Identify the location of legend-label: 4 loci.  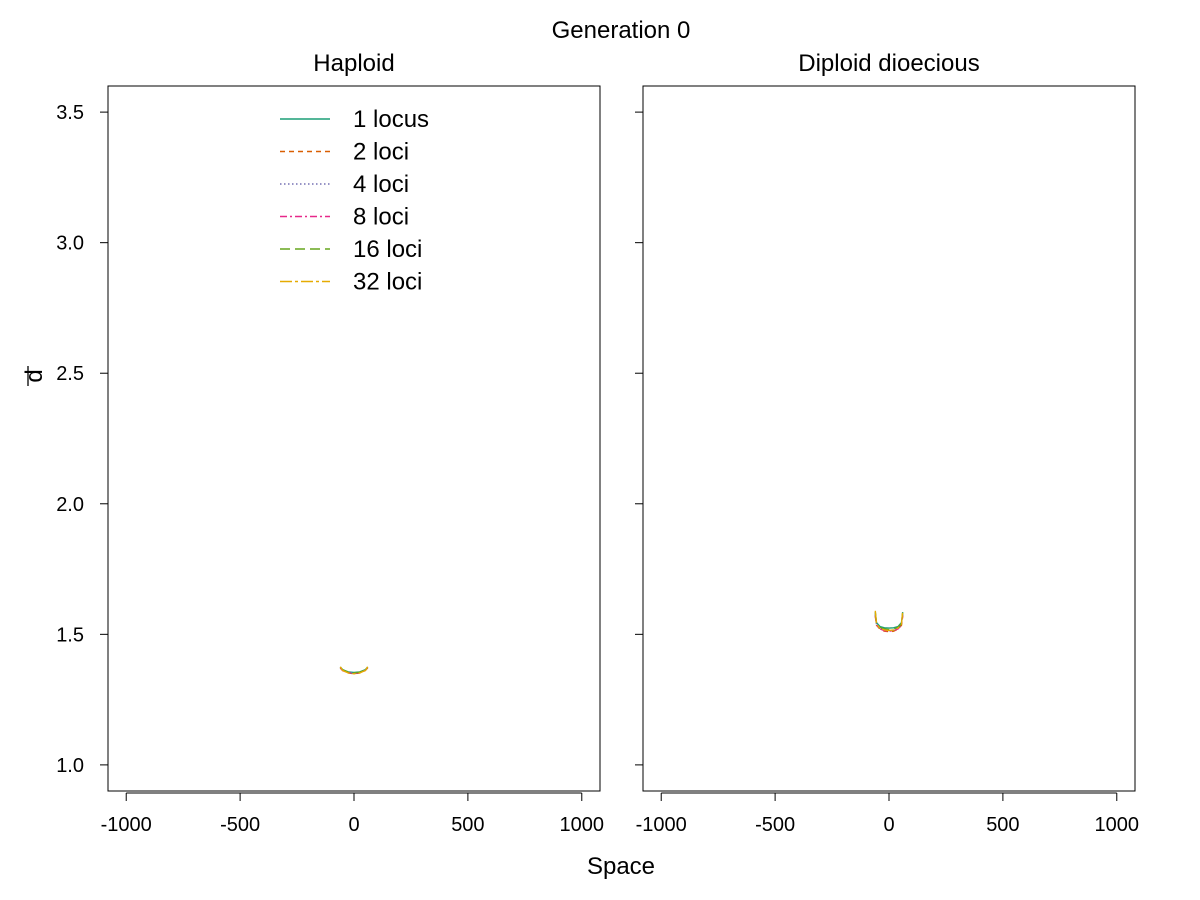
(381, 184).